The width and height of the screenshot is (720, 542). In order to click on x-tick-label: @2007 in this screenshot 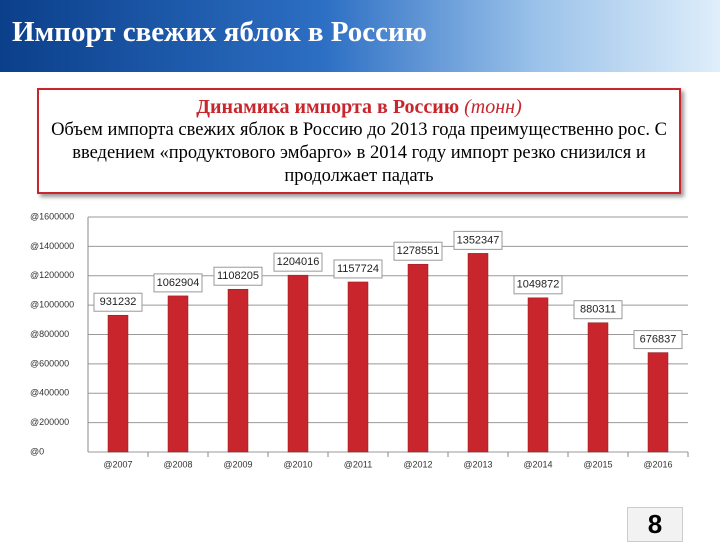, I will do `click(117, 464)`.